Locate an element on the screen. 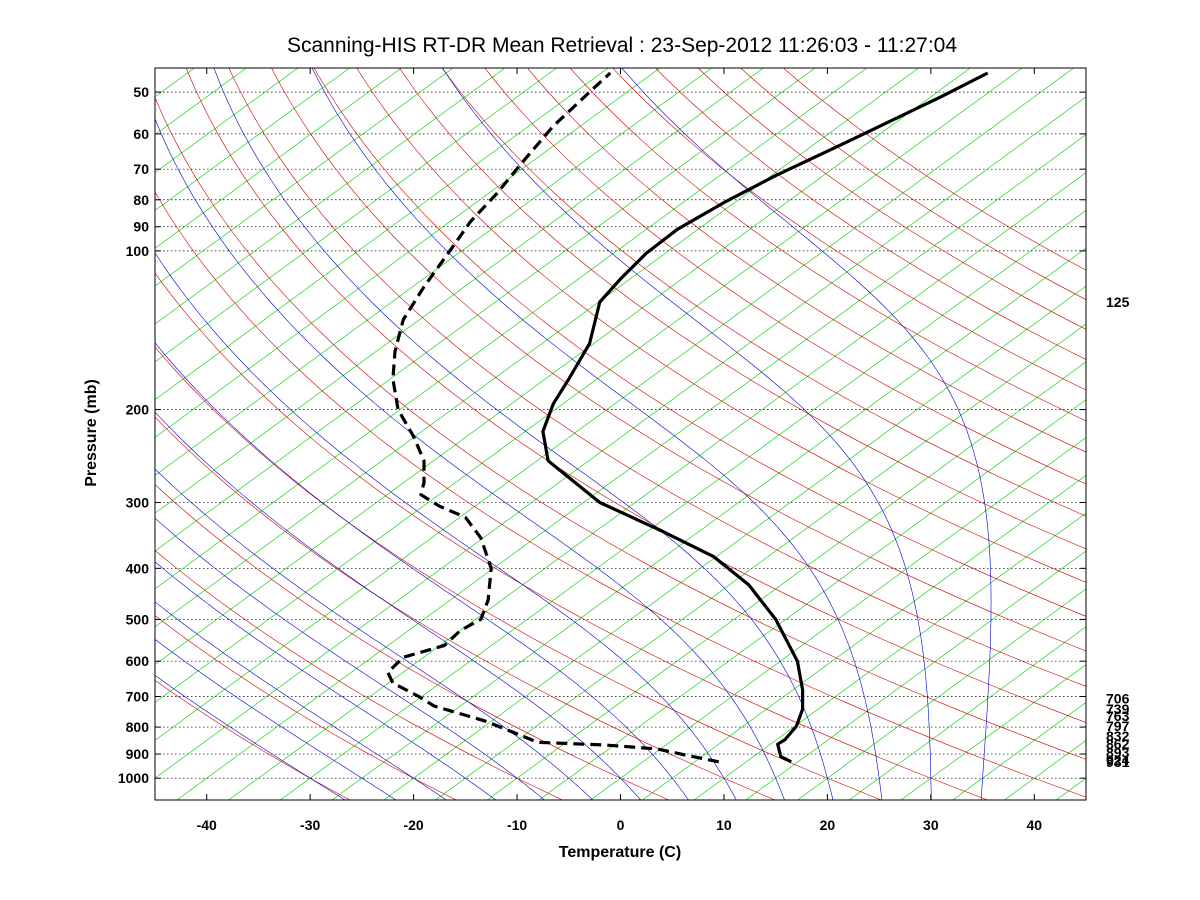  right-pressure-label: 893 is located at coordinates (1118, 752).